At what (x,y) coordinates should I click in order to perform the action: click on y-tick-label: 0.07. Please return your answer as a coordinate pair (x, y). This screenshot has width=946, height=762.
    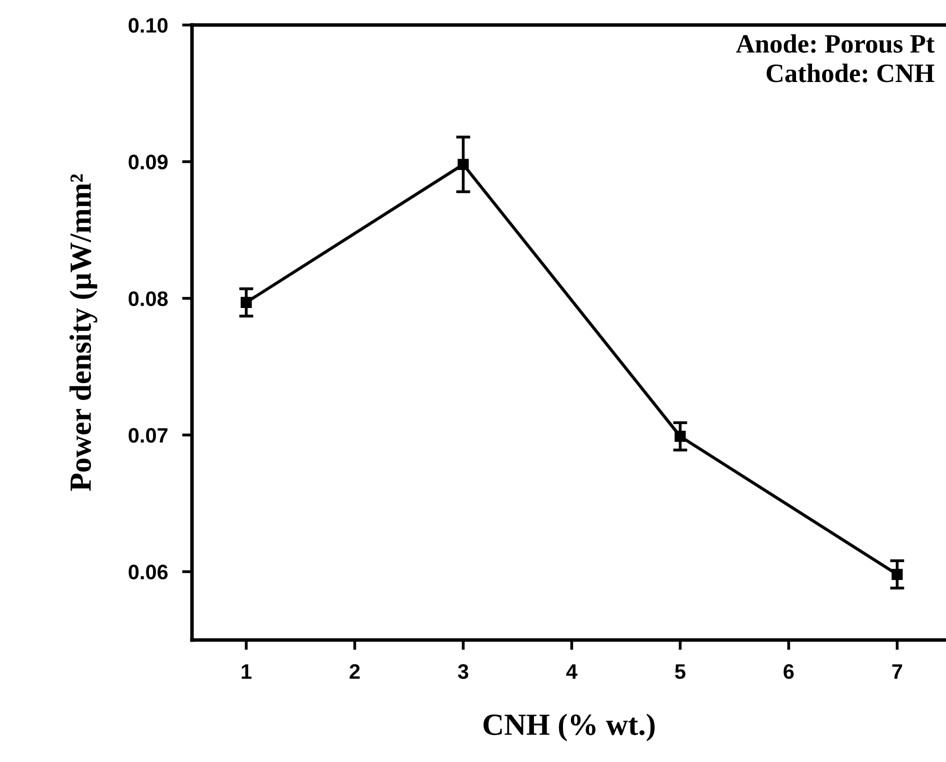
    Looking at the image, I should click on (148, 435).